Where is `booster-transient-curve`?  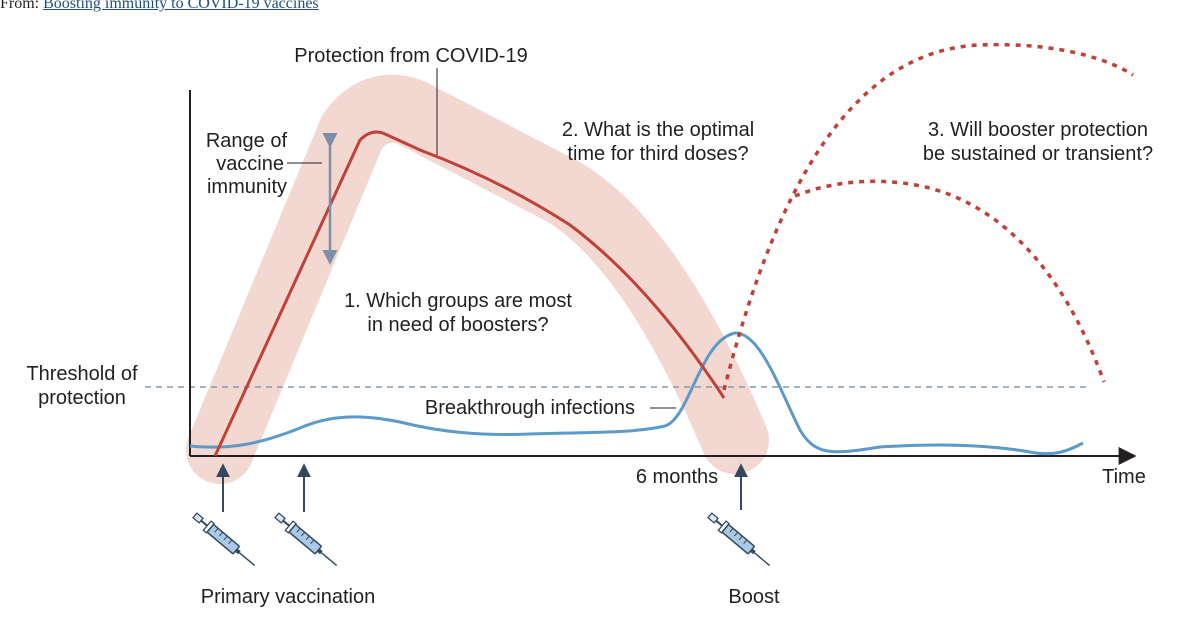 booster-transient-curve is located at coordinates (950, 281).